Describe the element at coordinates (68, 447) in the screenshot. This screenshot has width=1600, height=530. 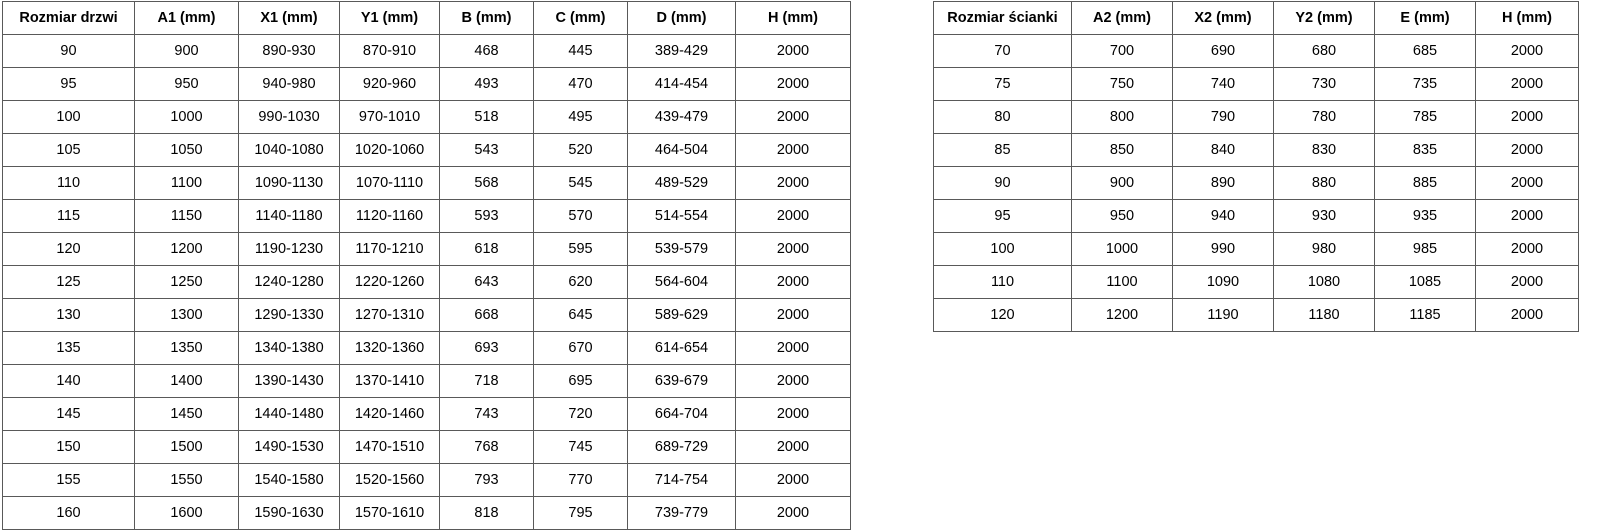
I see `door-table-cell: 150` at that location.